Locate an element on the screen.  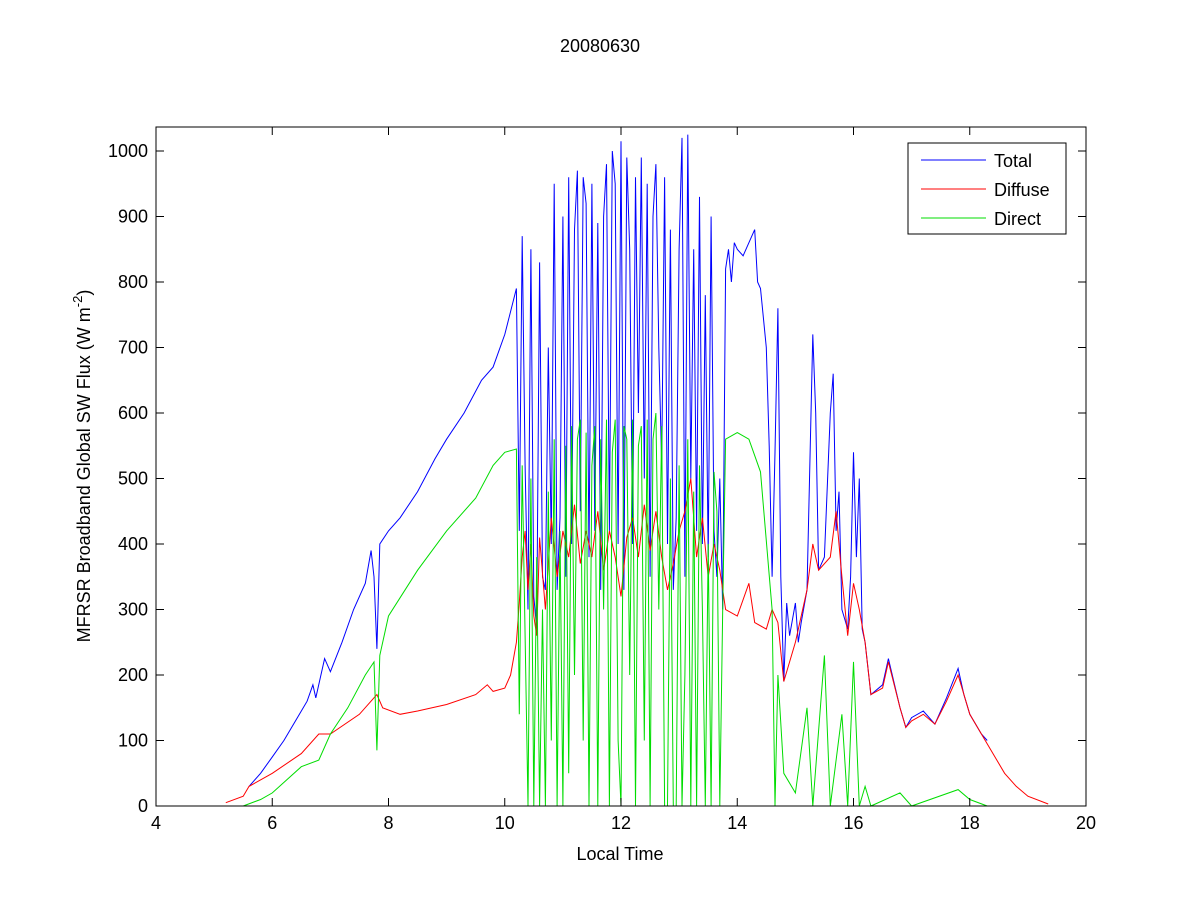
y-axis-label-main: MFRSR Broadband Global SW Flux (W m is located at coordinates (84, 474).